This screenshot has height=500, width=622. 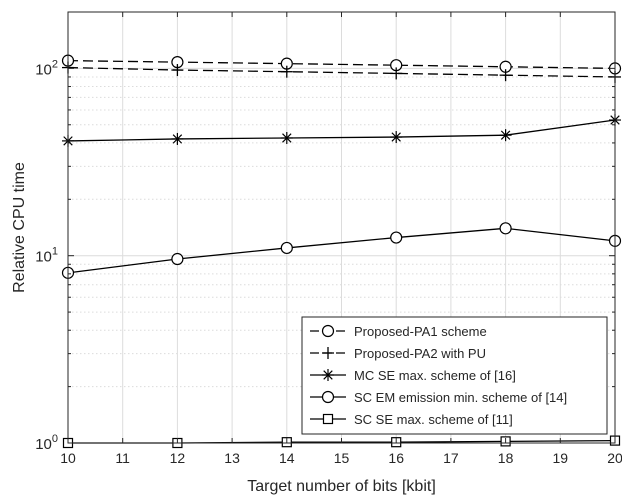 I want to click on x-tick-label: 20, so click(x=614, y=458).